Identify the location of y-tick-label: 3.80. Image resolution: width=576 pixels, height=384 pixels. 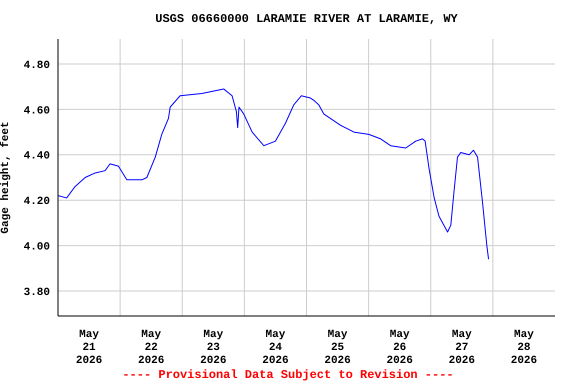
(37, 292).